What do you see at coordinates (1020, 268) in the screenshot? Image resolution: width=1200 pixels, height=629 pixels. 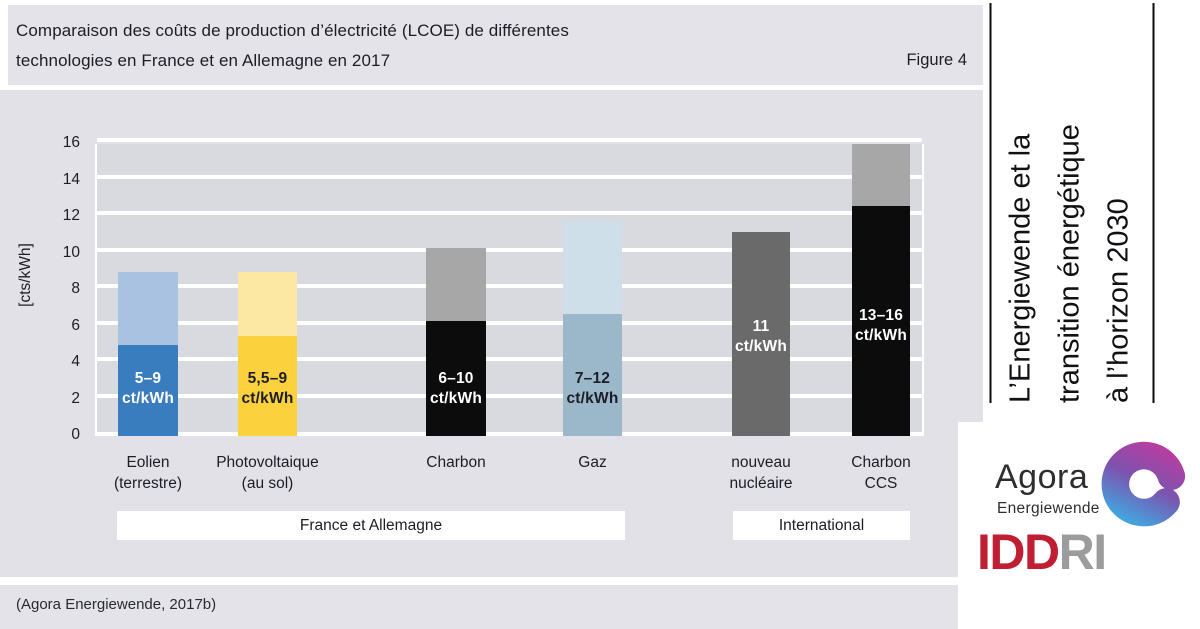 I see `report-title-line1: L’Energiewende et la` at bounding box center [1020, 268].